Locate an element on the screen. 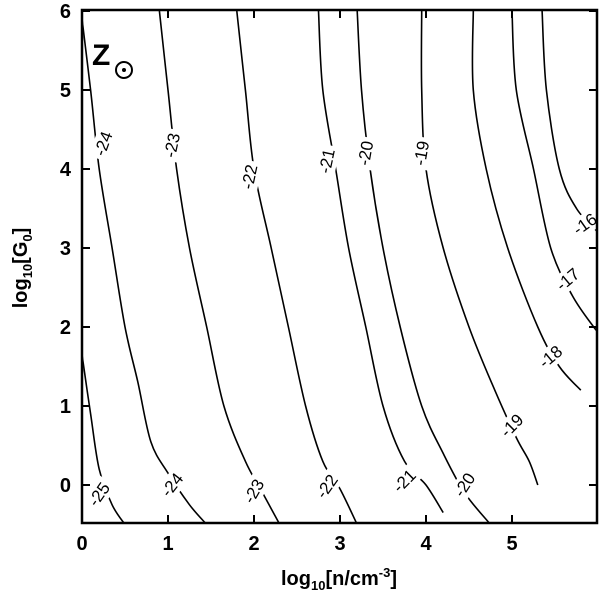 This screenshot has width=600, height=600. contour-label: -23 is located at coordinates (172, 145).